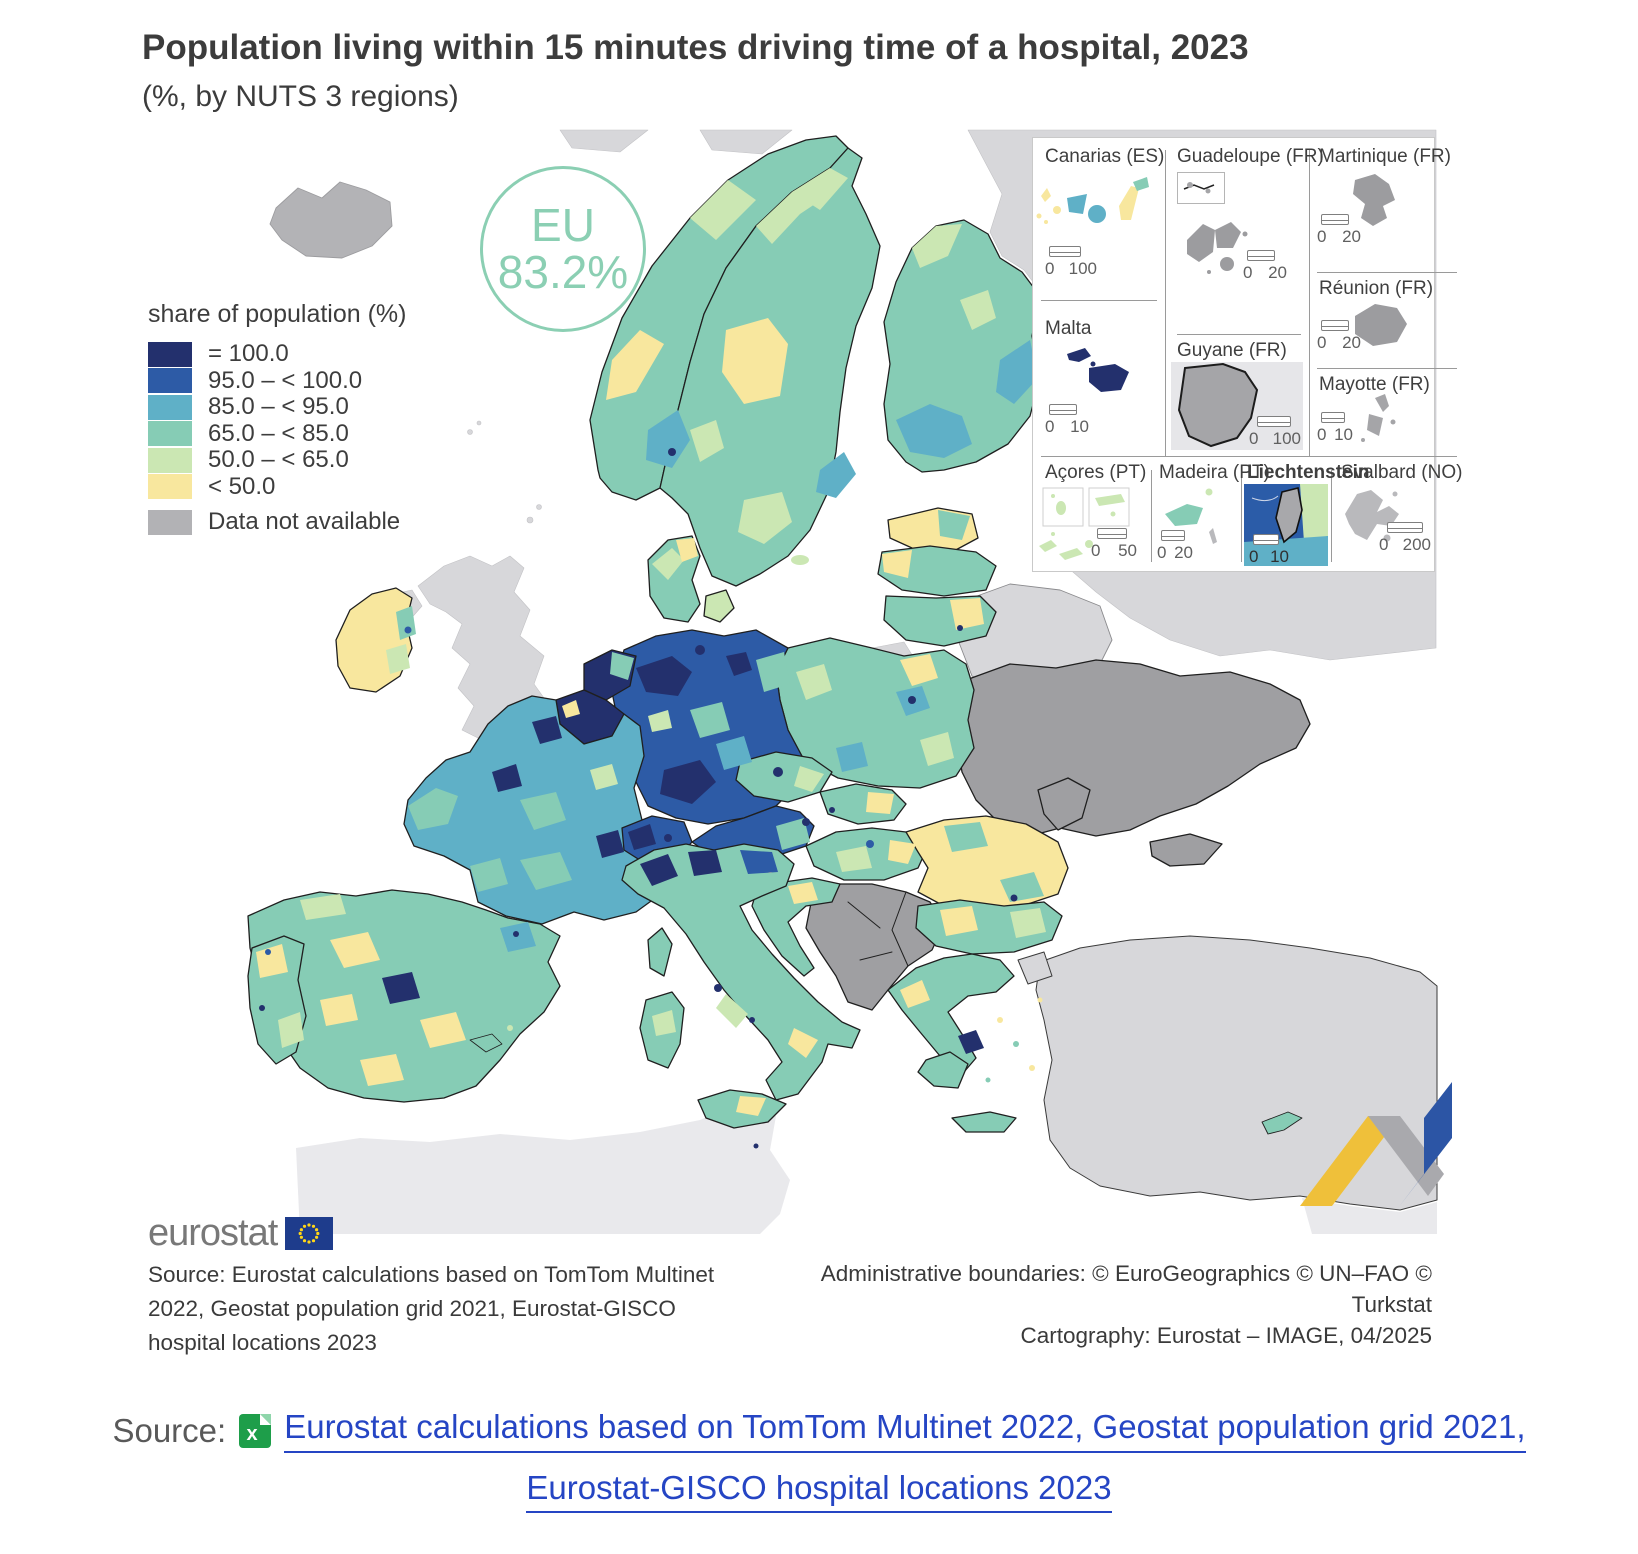  What do you see at coordinates (1217, 248) in the screenshot?
I see `guadeloupe-map` at bounding box center [1217, 248].